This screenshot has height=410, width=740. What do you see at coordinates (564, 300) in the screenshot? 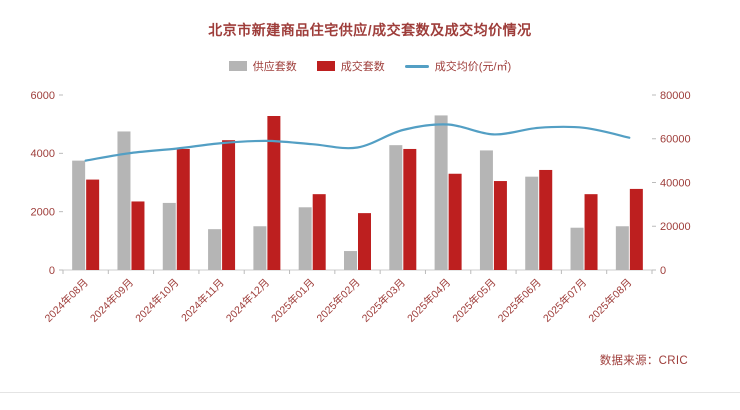
I see `x-axis-category-label: 2025年07月` at bounding box center [564, 300].